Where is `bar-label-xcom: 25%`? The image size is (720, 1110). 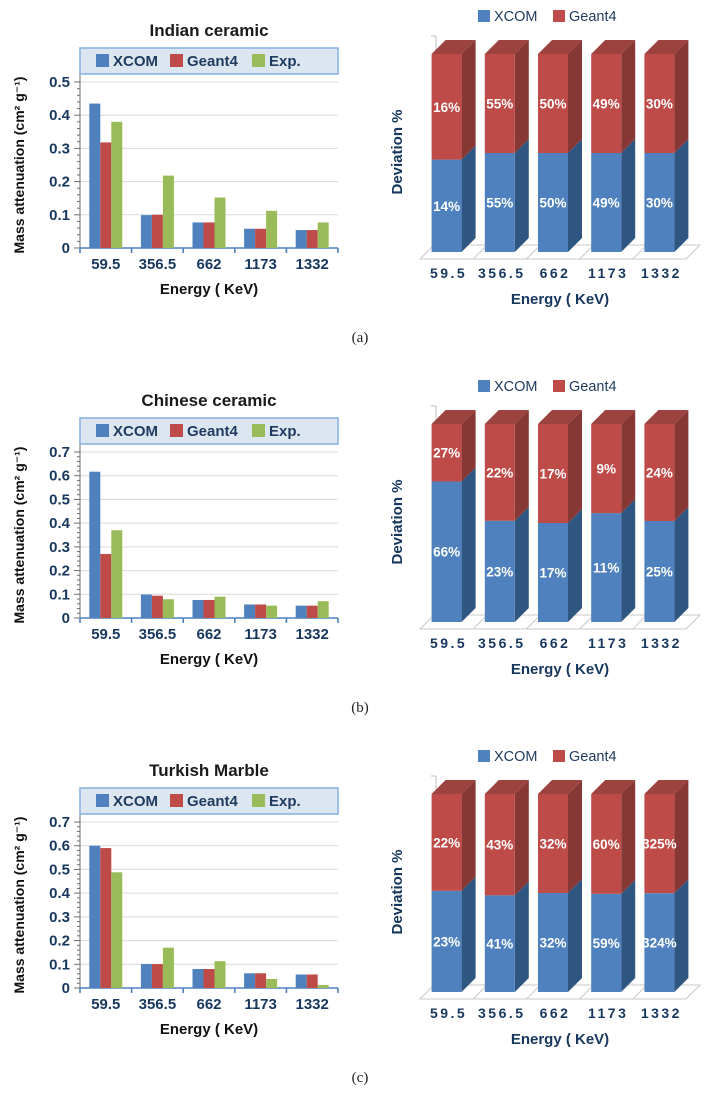 bar-label-xcom: 25% is located at coordinates (659, 571).